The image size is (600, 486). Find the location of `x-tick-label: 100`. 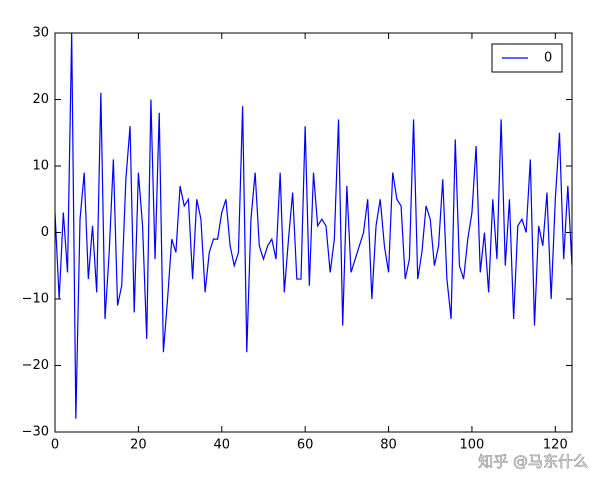

x-tick-label: 100 is located at coordinates (472, 445).